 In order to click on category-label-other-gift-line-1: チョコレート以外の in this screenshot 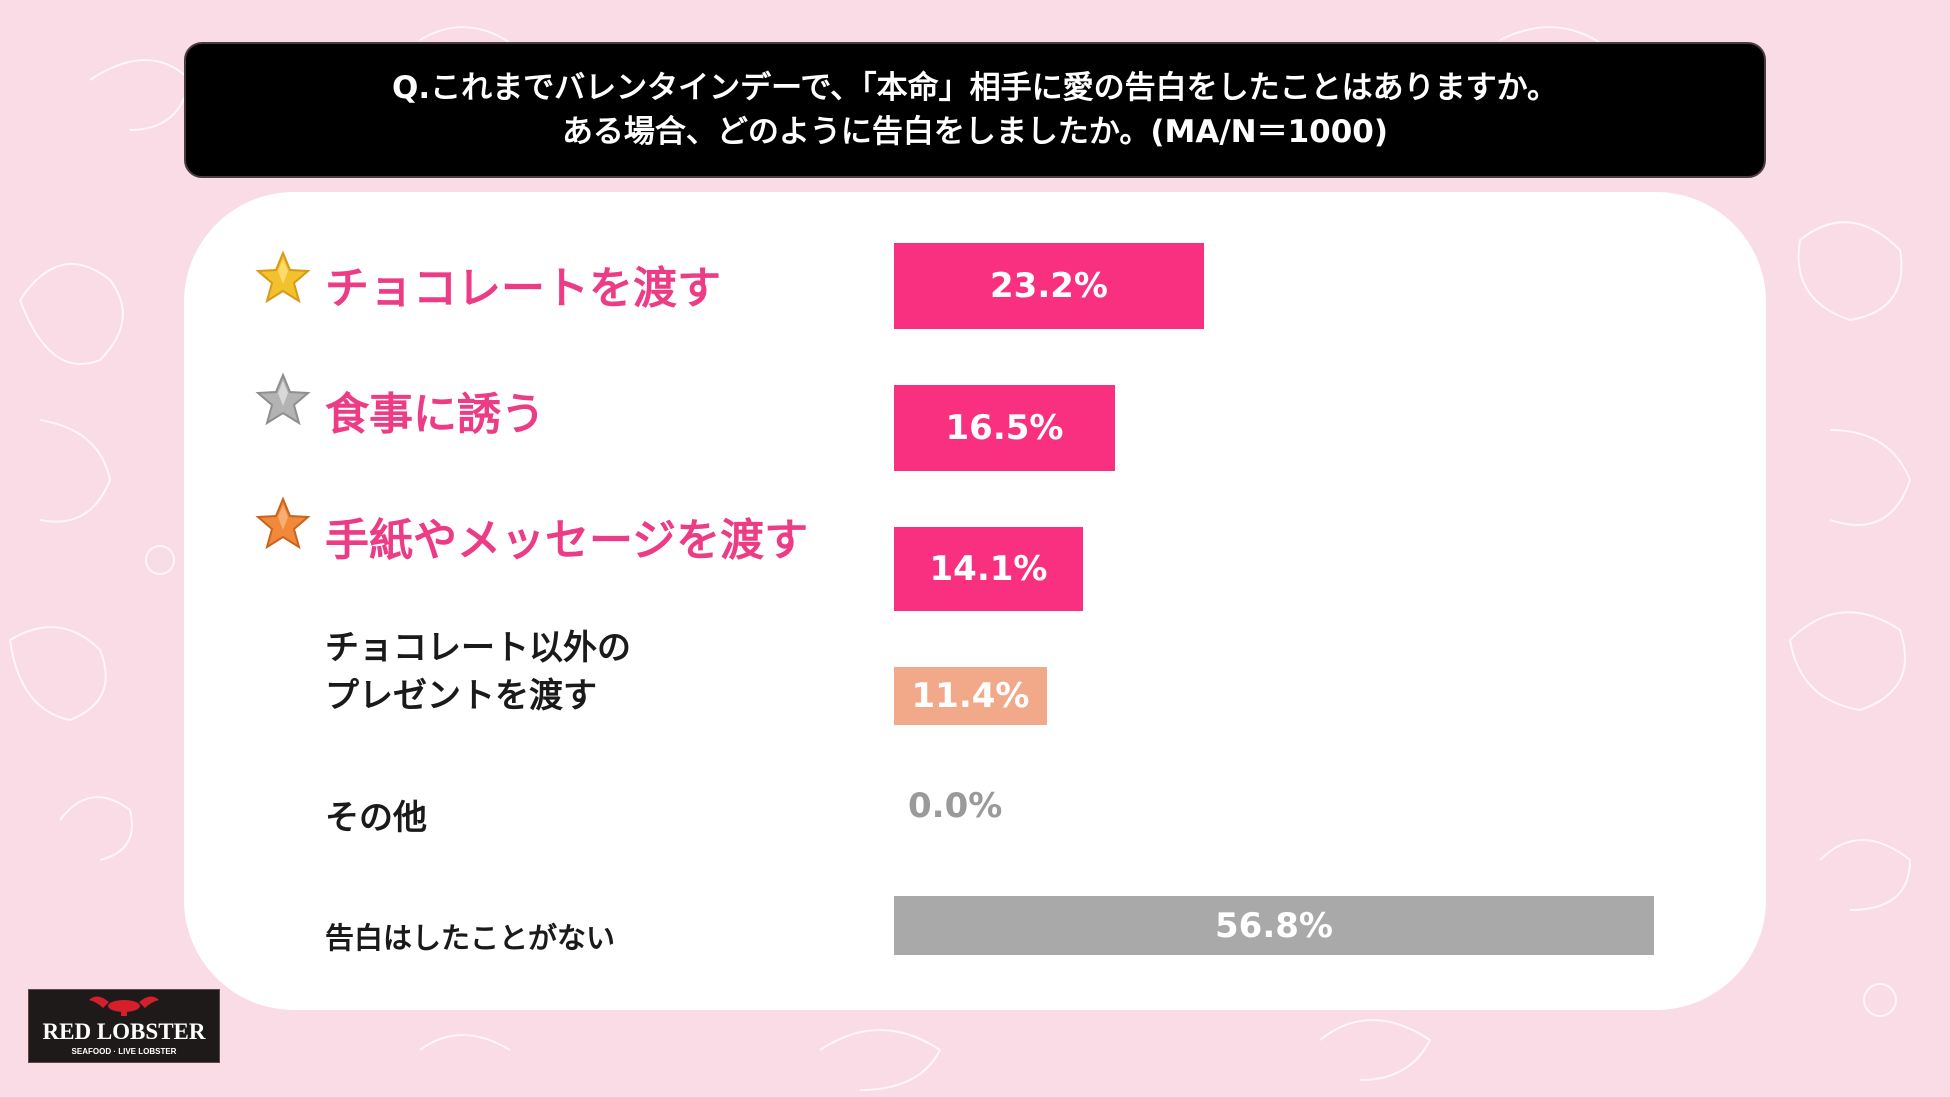, I will do `click(478, 648)`.